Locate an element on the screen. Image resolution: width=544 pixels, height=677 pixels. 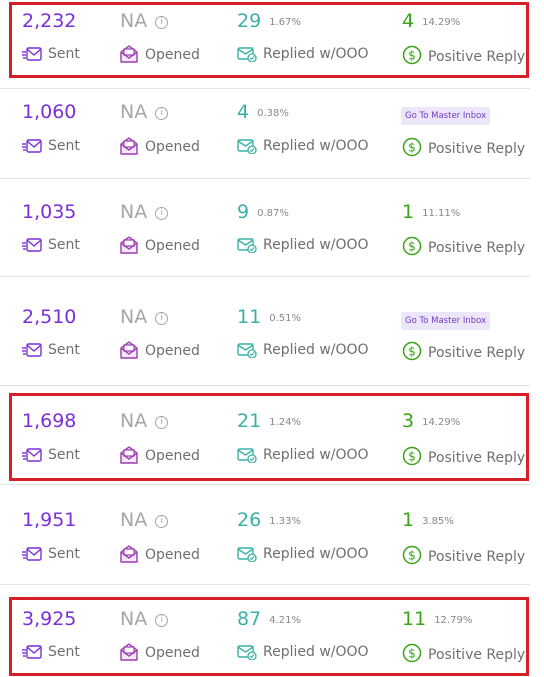
sent-count: 1,951 is located at coordinates (49, 520).